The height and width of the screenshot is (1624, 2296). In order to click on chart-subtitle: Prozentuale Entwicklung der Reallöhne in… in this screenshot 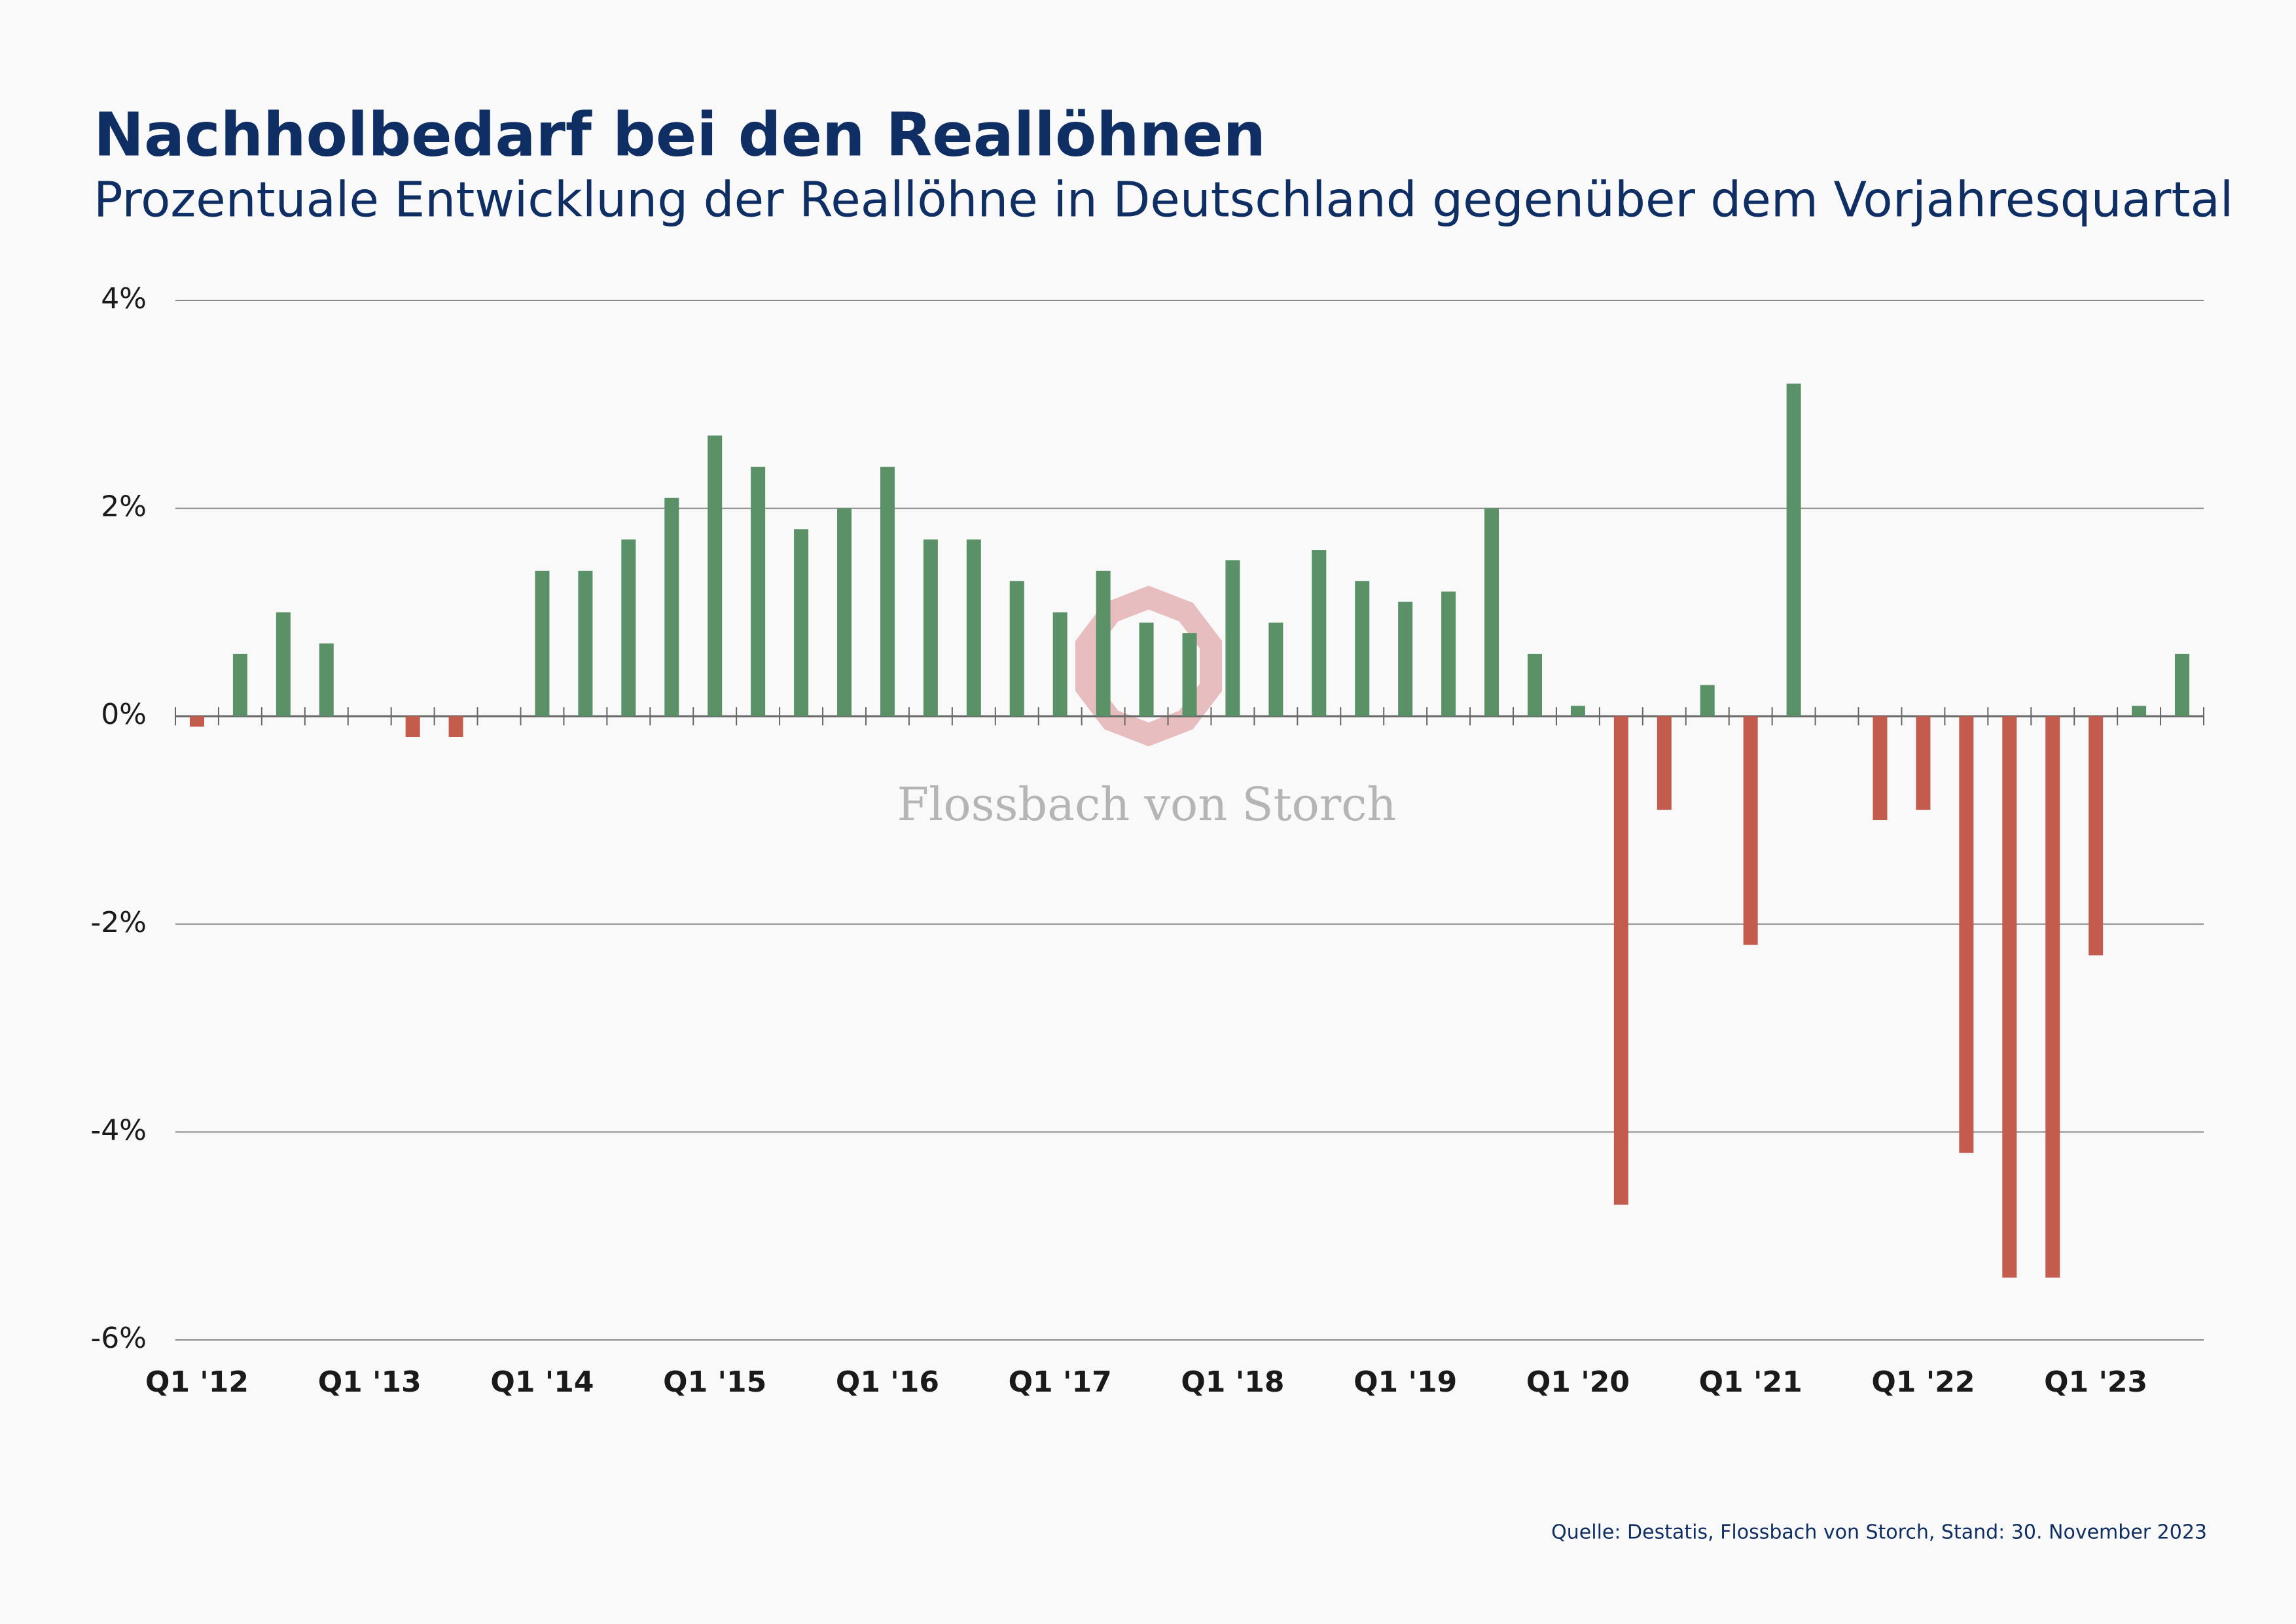, I will do `click(1163, 200)`.